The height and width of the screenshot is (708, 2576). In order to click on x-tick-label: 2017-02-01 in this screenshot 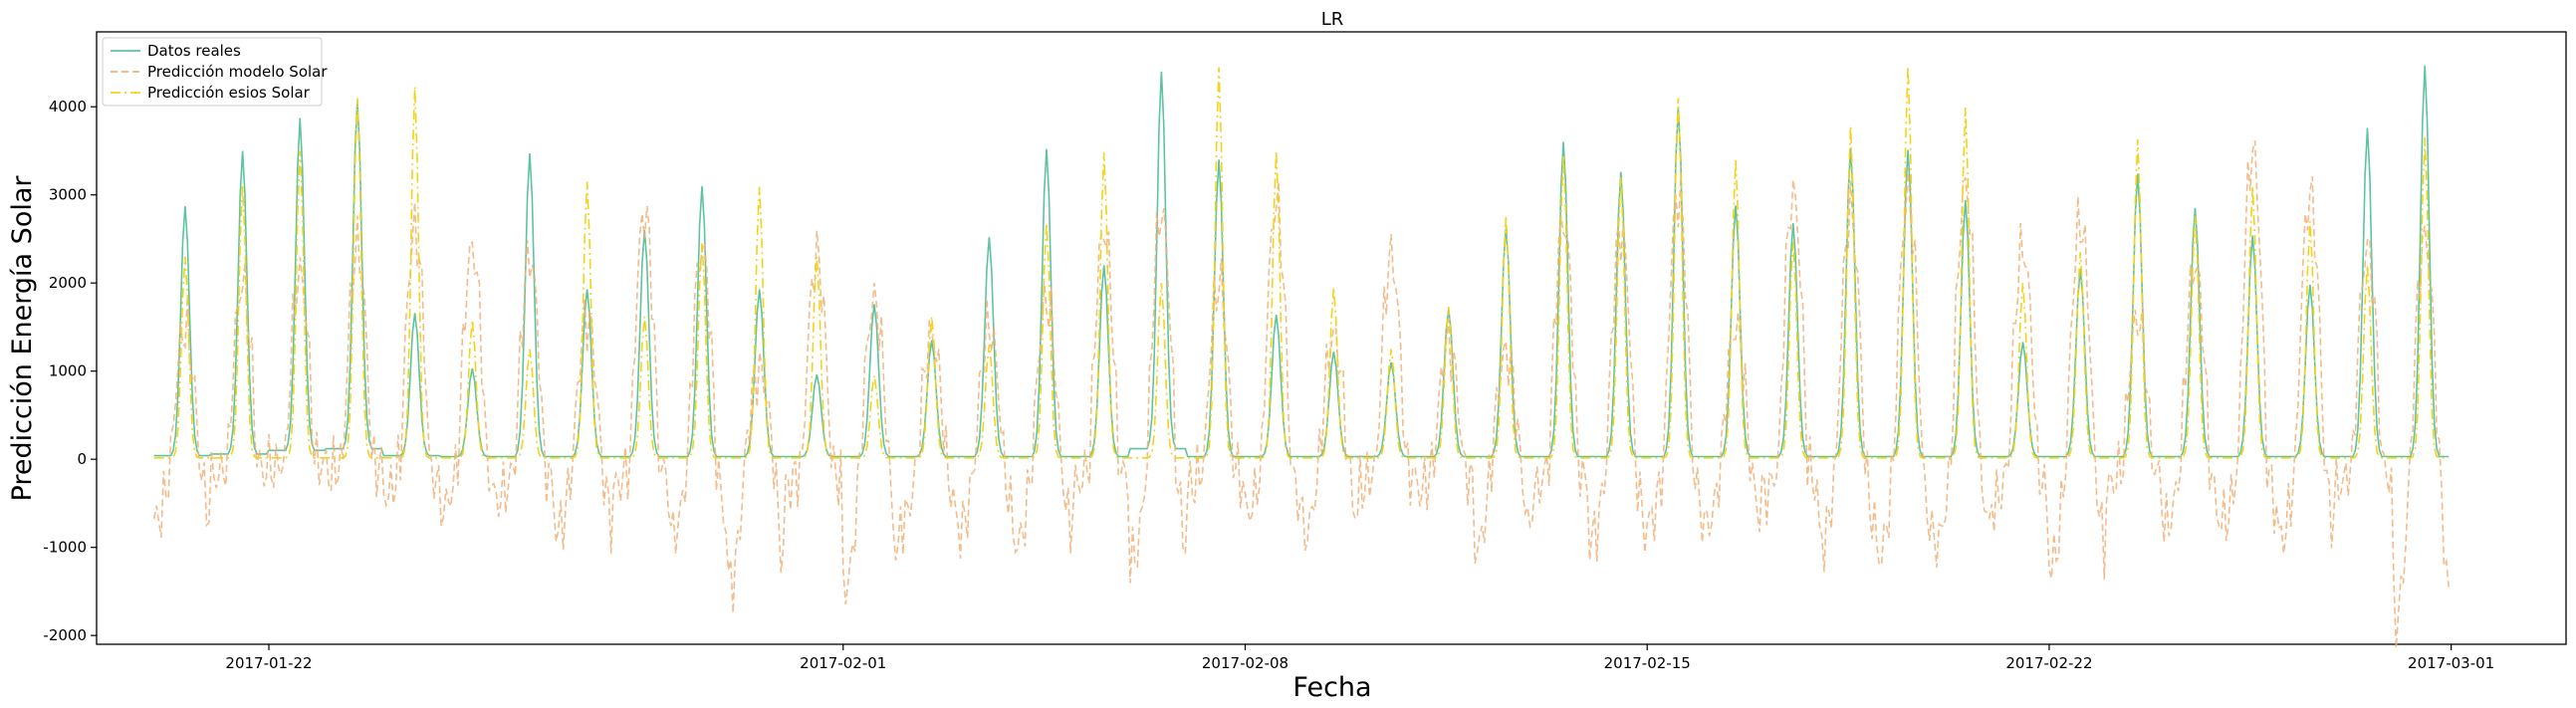, I will do `click(843, 663)`.